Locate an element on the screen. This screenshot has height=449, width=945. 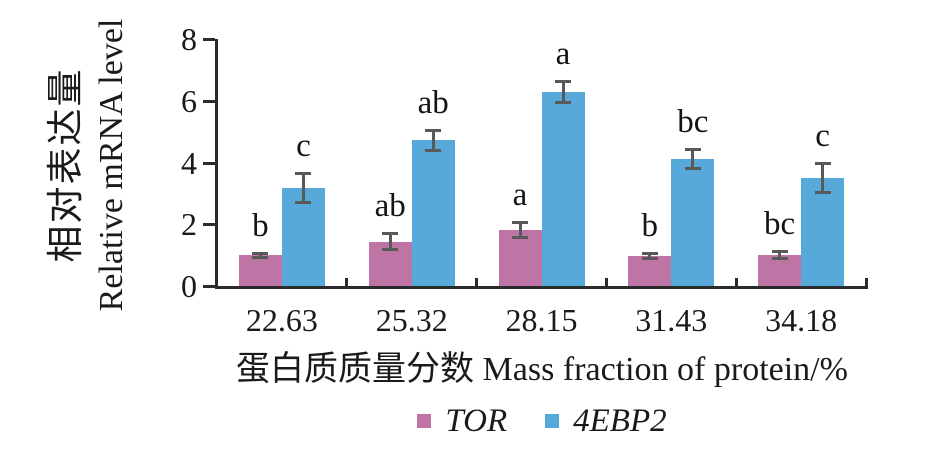
x-axis-line is located at coordinates (541, 287).